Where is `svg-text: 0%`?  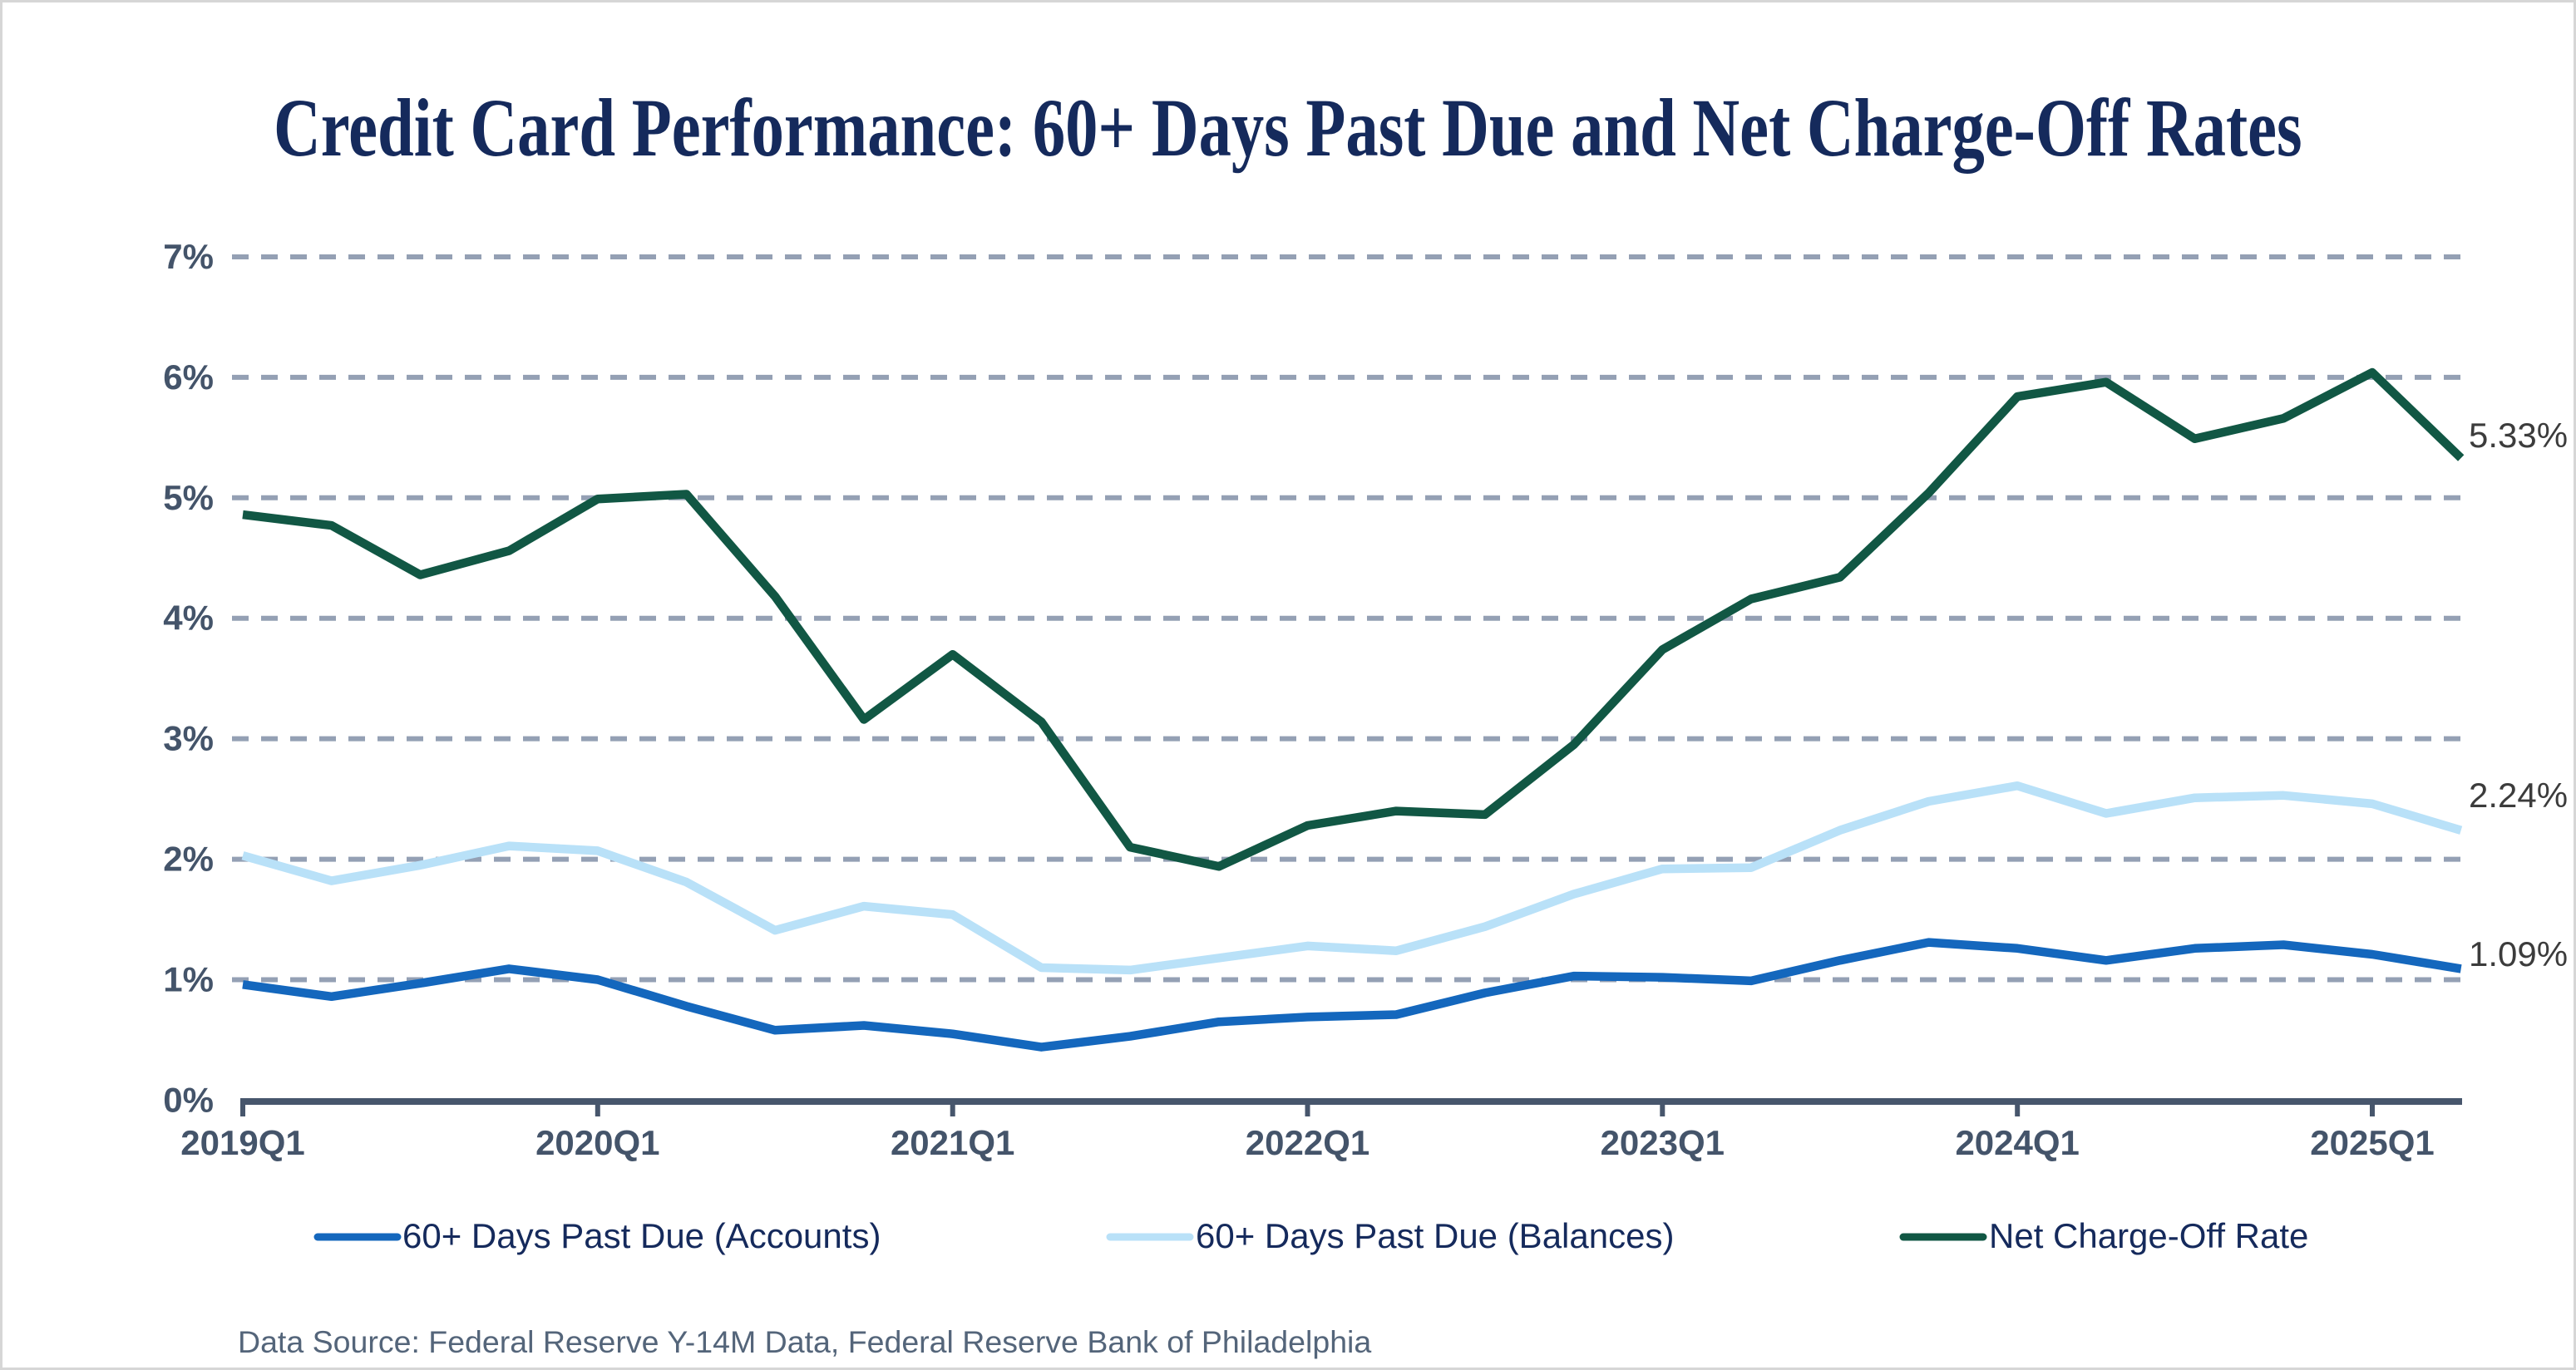
svg-text: 0% is located at coordinates (188, 1099).